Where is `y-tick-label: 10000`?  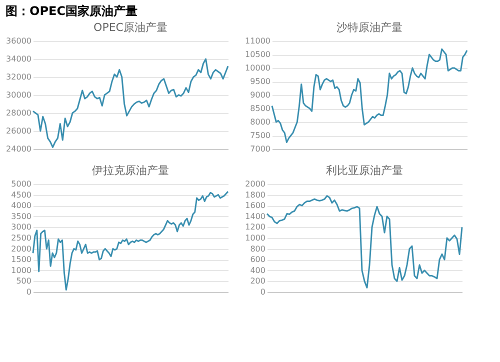 y-tick-label: 10000 is located at coordinates (257, 68).